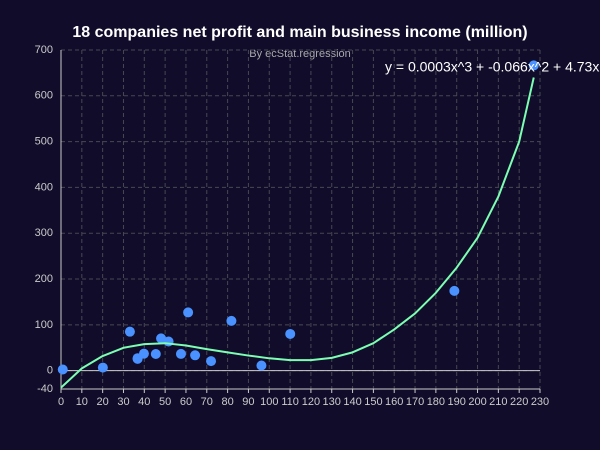 The height and width of the screenshot is (450, 600). What do you see at coordinates (44, 142) in the screenshot?
I see `y-tick-label: 500` at bounding box center [44, 142].